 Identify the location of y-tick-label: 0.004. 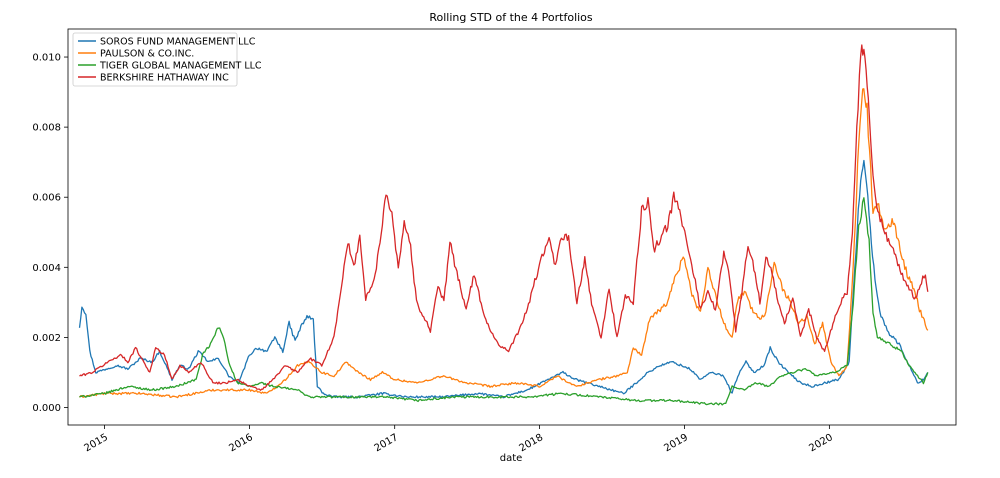
(46, 268).